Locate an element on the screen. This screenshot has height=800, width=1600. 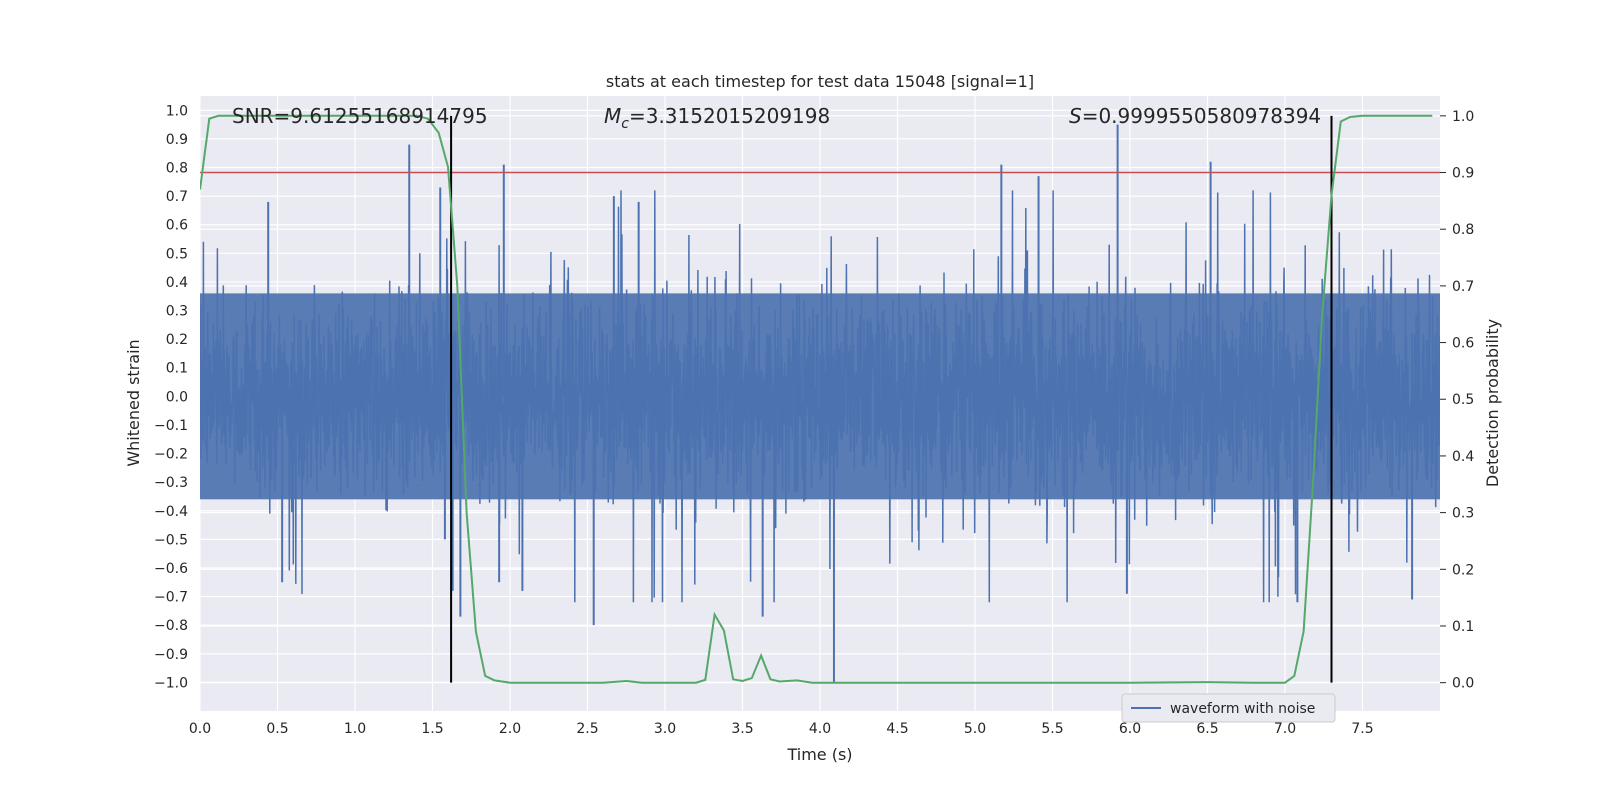
y-tick-label: 0.6 is located at coordinates (177, 226).